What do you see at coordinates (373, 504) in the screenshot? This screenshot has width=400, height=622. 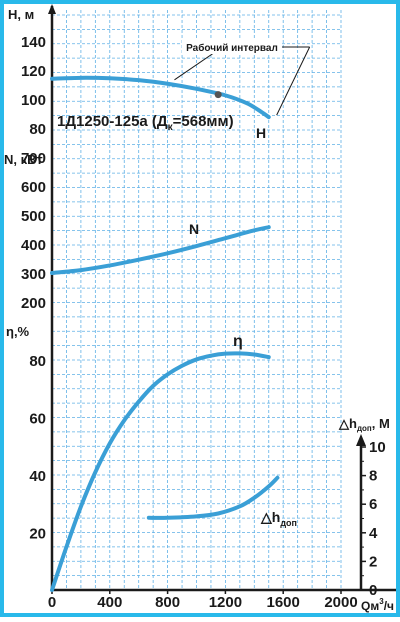 I see `dh-tick-label: 6` at bounding box center [373, 504].